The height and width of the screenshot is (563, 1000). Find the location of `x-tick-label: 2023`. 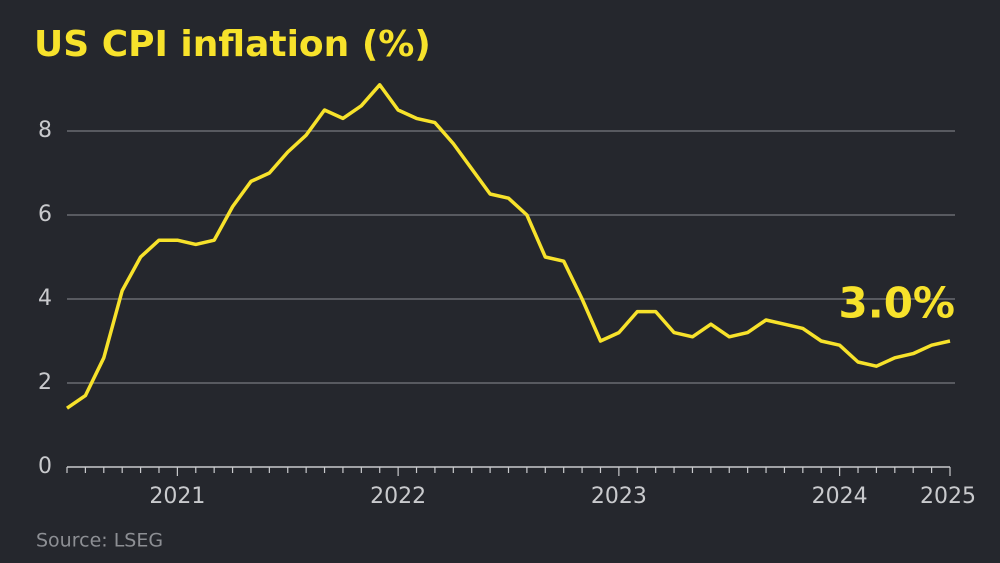

x-tick-label: 2023 is located at coordinates (619, 496).